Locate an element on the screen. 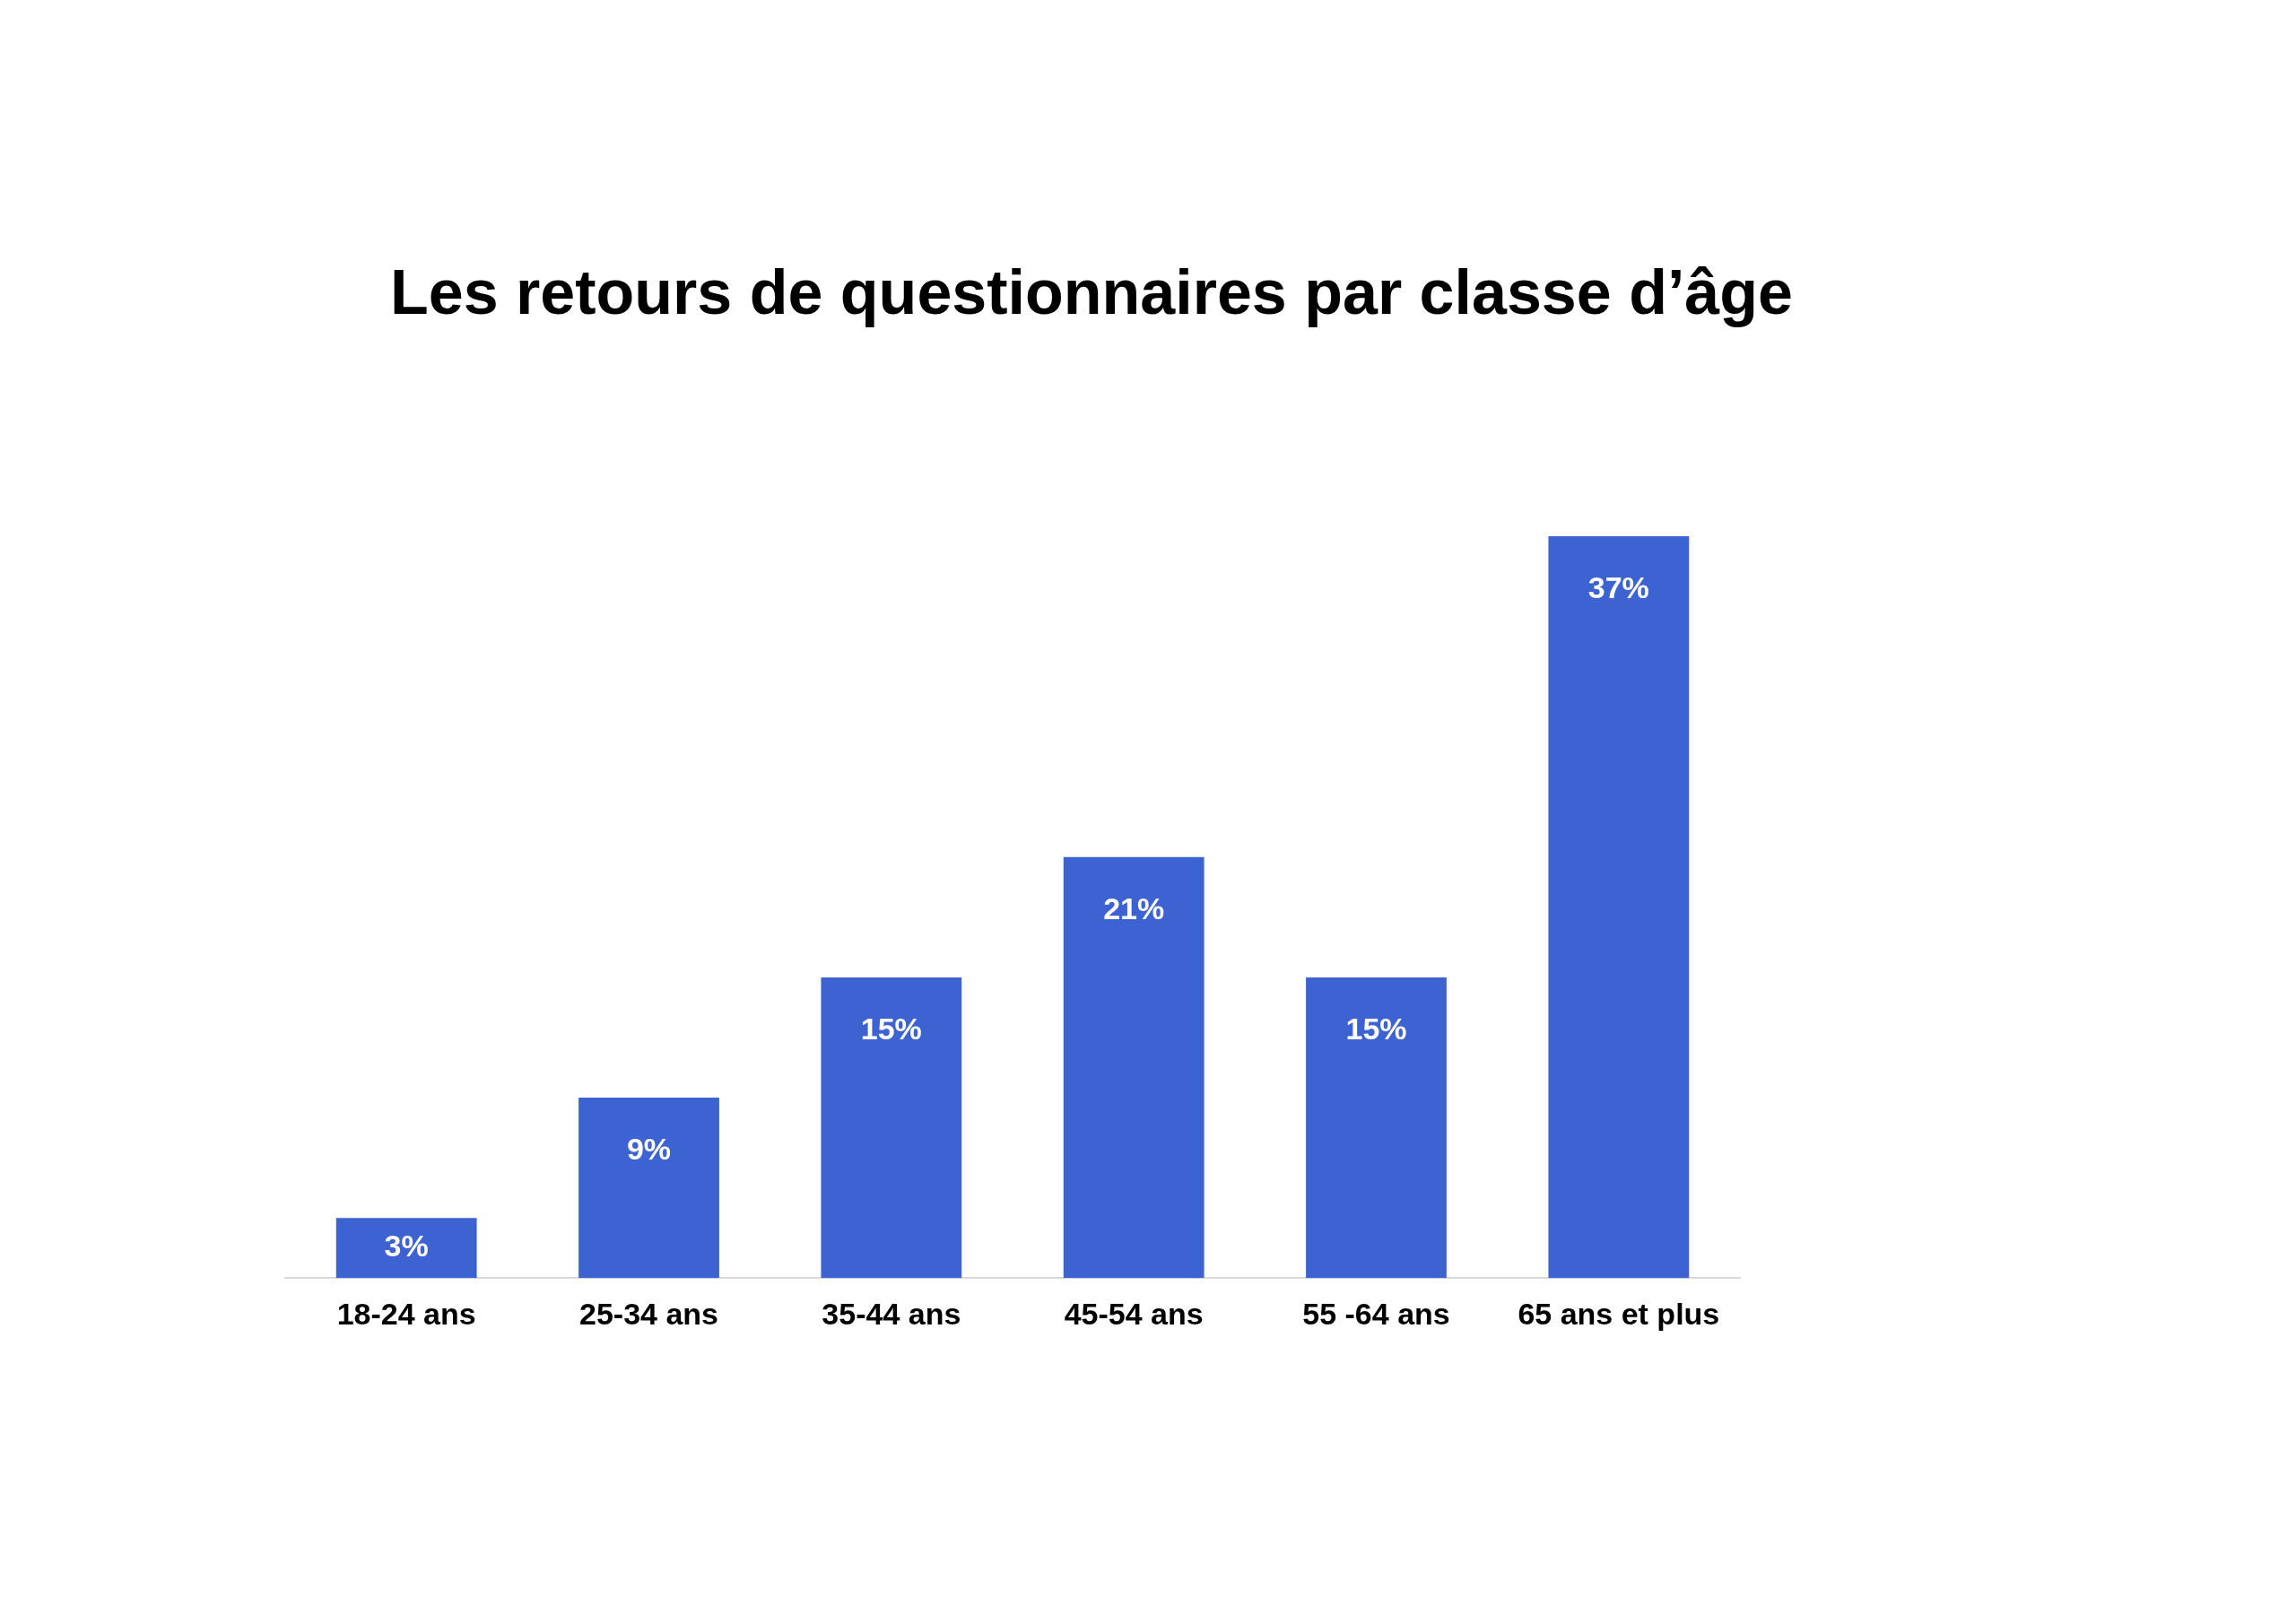 The width and height of the screenshot is (2296, 1624). x-tick-label: 55 -64 ans is located at coordinates (1376, 1313).